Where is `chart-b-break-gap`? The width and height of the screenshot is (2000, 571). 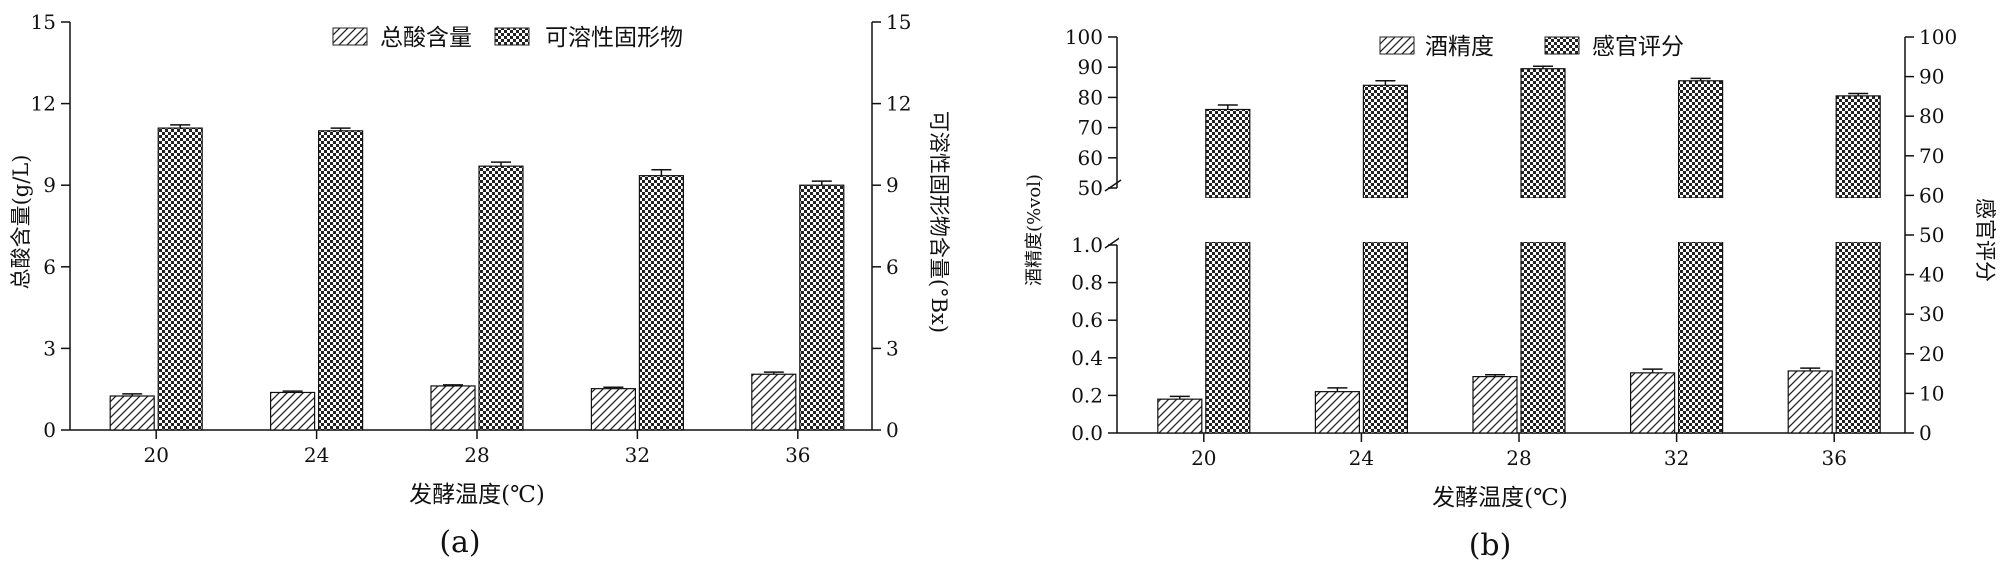
chart-b-break-gap is located at coordinates (1511, 220).